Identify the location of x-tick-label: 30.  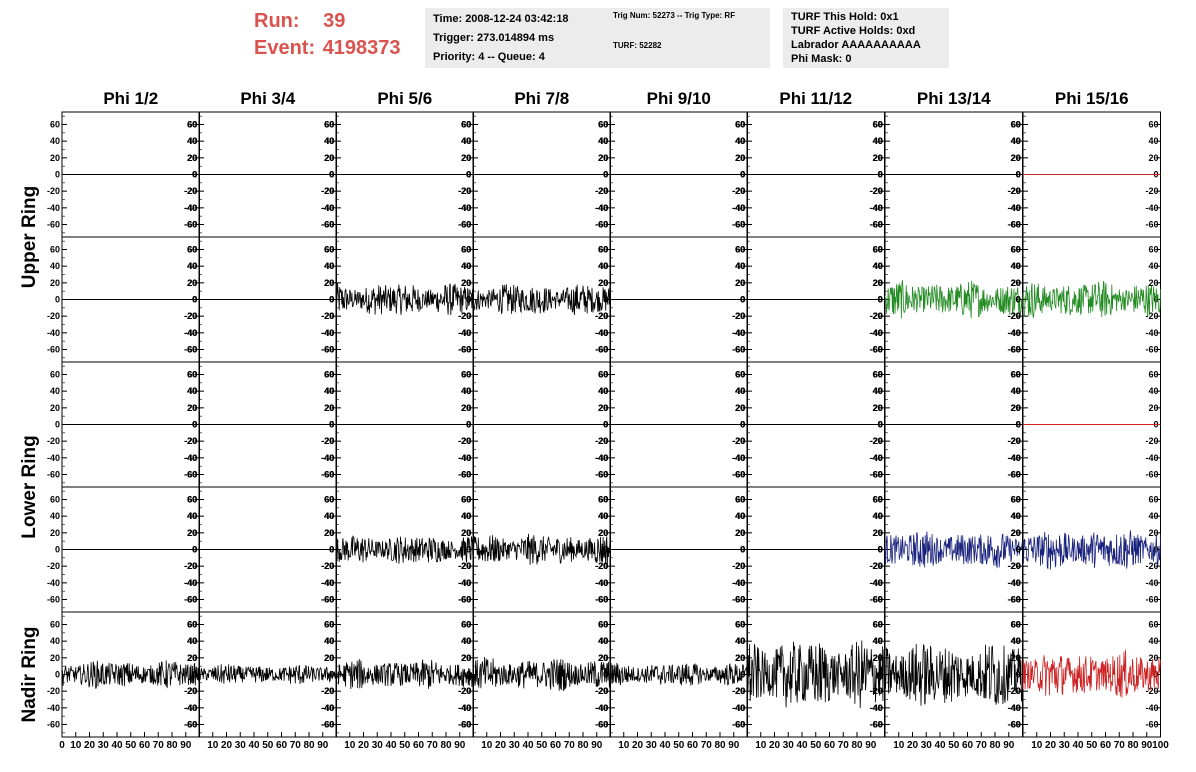
(1065, 745).